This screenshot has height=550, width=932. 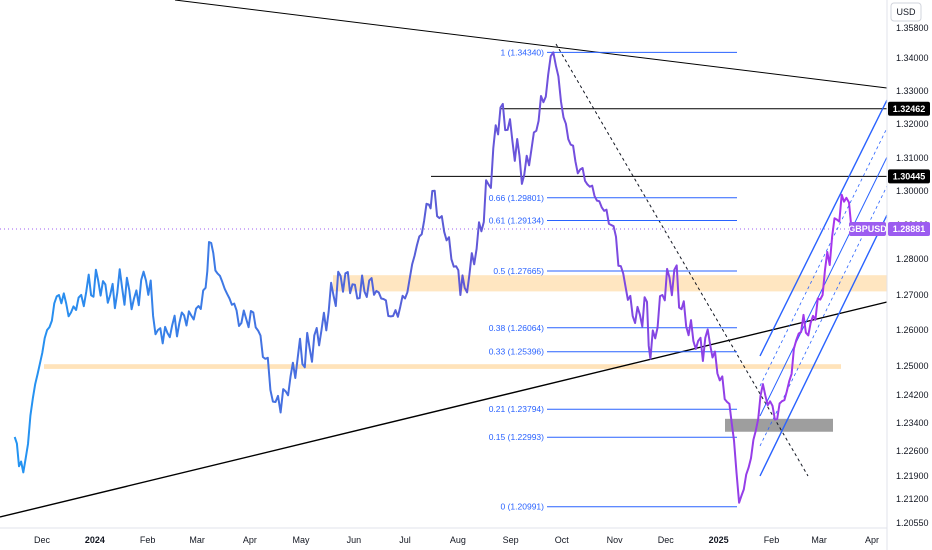 What do you see at coordinates (302, 540) in the screenshot?
I see `x-tick-label: May` at bounding box center [302, 540].